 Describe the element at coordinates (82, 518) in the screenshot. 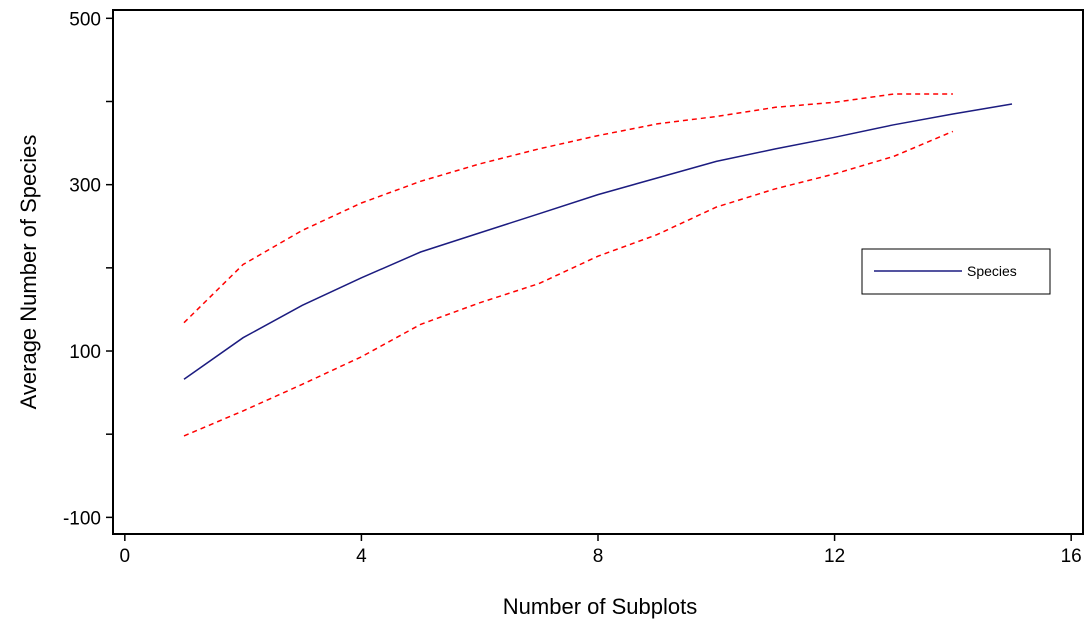

I see `y-tick-label: -100` at that location.